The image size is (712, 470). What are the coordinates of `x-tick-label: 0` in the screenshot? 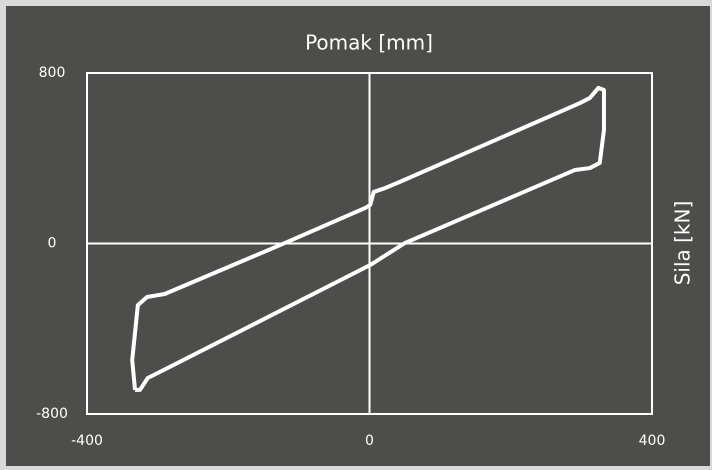 It's located at (369, 441).